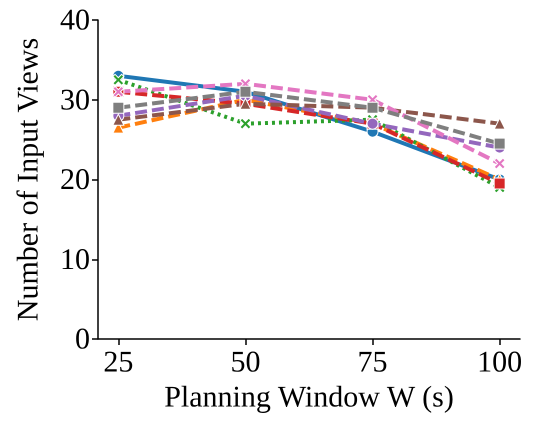 The width and height of the screenshot is (535, 427). I want to click on y-tick-label: 0, so click(82, 339).